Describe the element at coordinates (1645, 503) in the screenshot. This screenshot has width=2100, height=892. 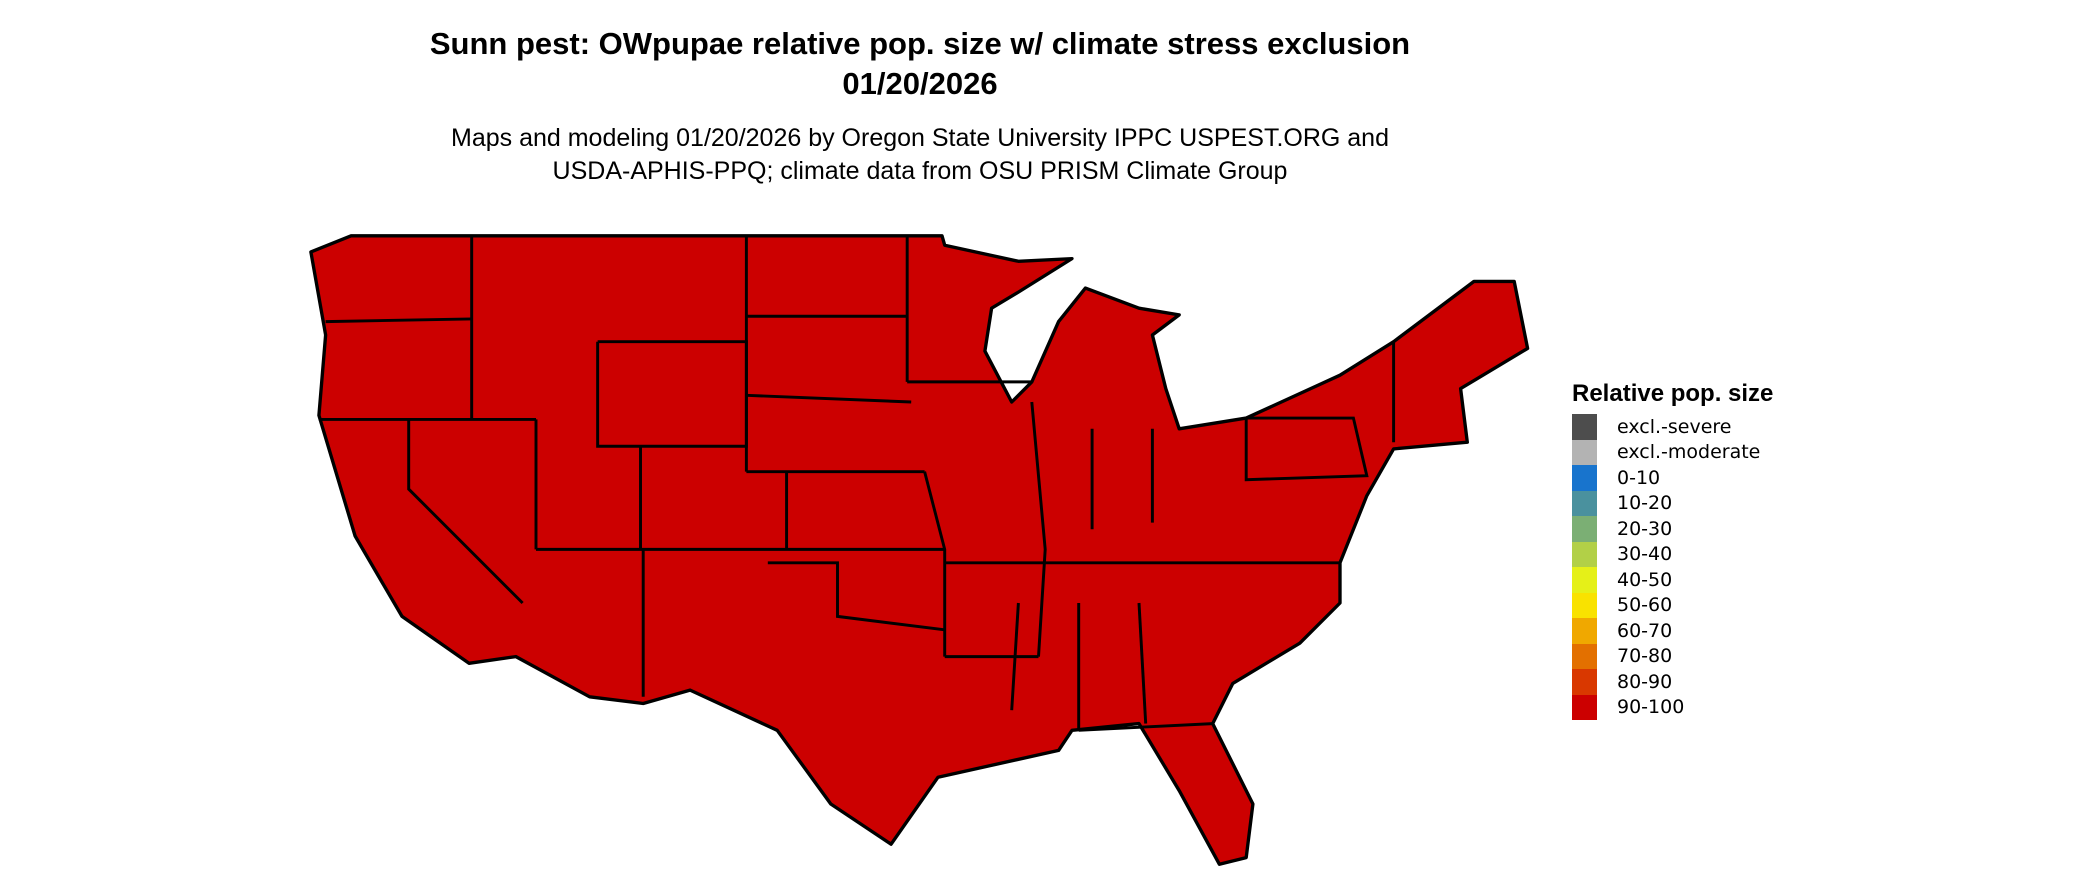
I see `legend-label: 10-20` at that location.